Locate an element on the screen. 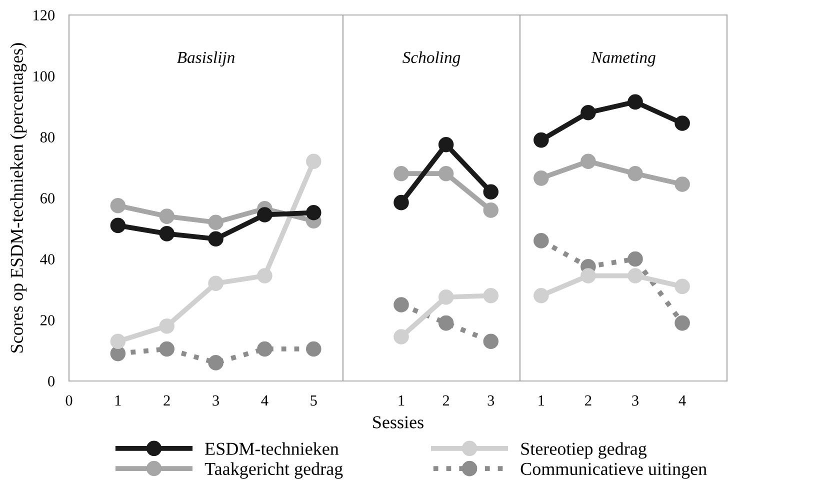  y-tick-label: 120 is located at coordinates (44, 15).